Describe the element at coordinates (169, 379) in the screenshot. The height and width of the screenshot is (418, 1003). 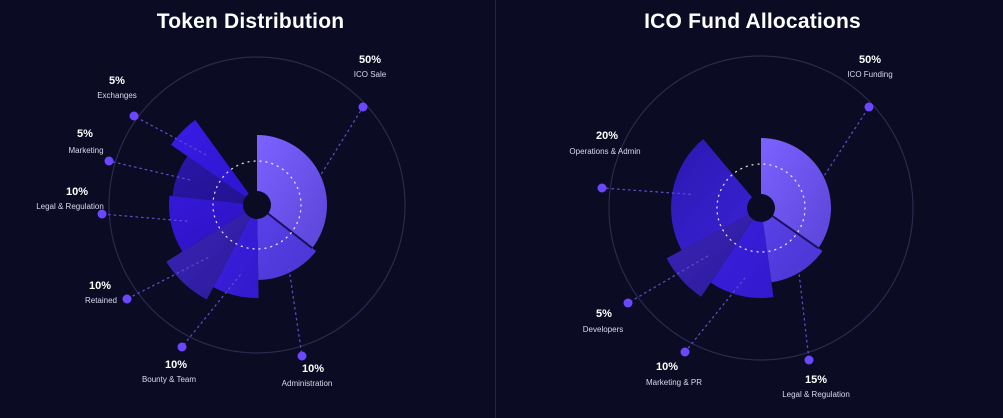
I see `slice-label-bounty-and-team: Bounty & Team` at that location.